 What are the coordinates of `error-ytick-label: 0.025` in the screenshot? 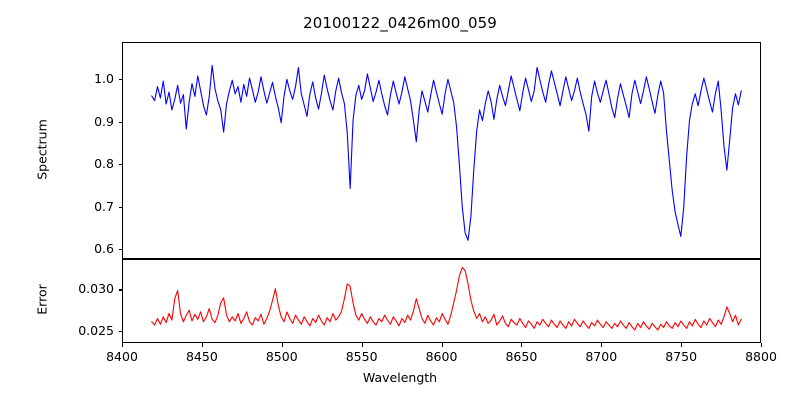 It's located at (96, 330).